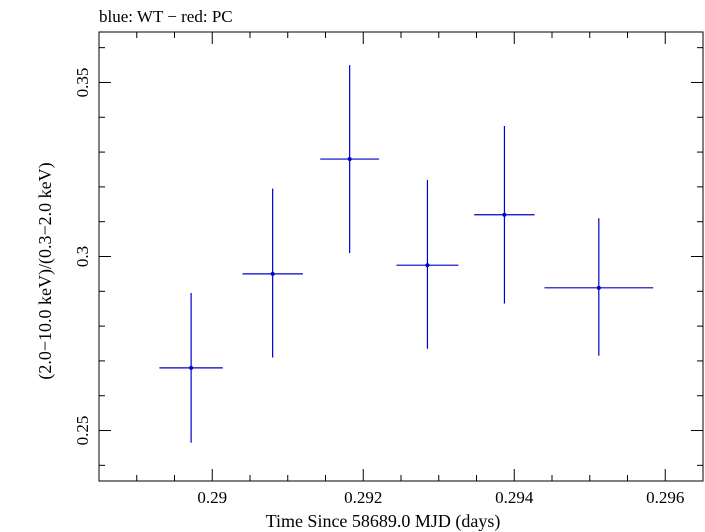  I want to click on y-tick-label: 0.25, so click(82, 431).